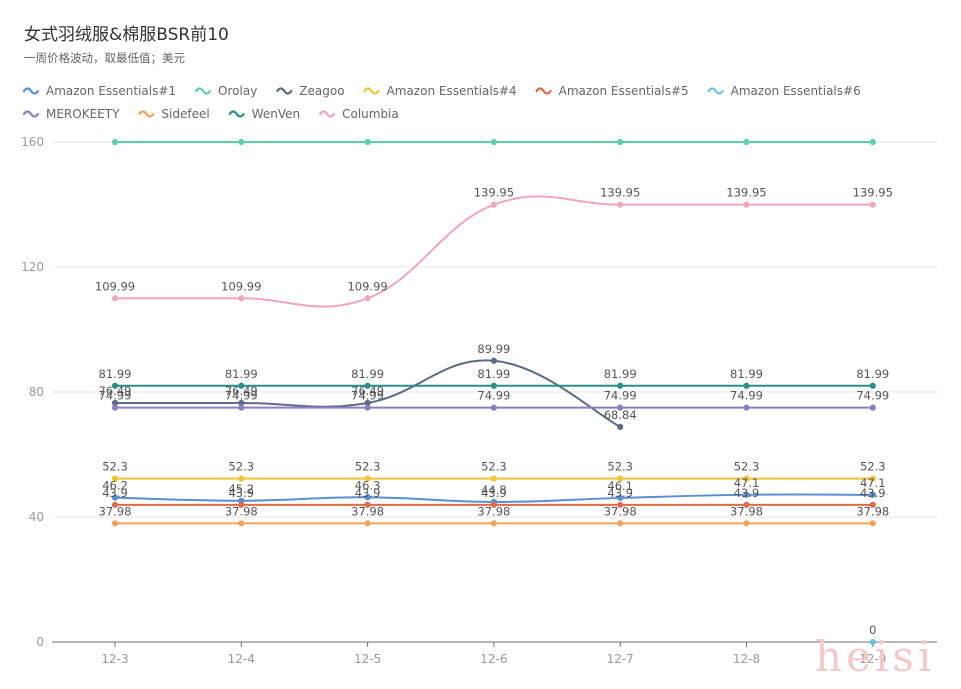 This screenshot has width=961, height=689. What do you see at coordinates (873, 483) in the screenshot?
I see `data-label: 47.1` at bounding box center [873, 483].